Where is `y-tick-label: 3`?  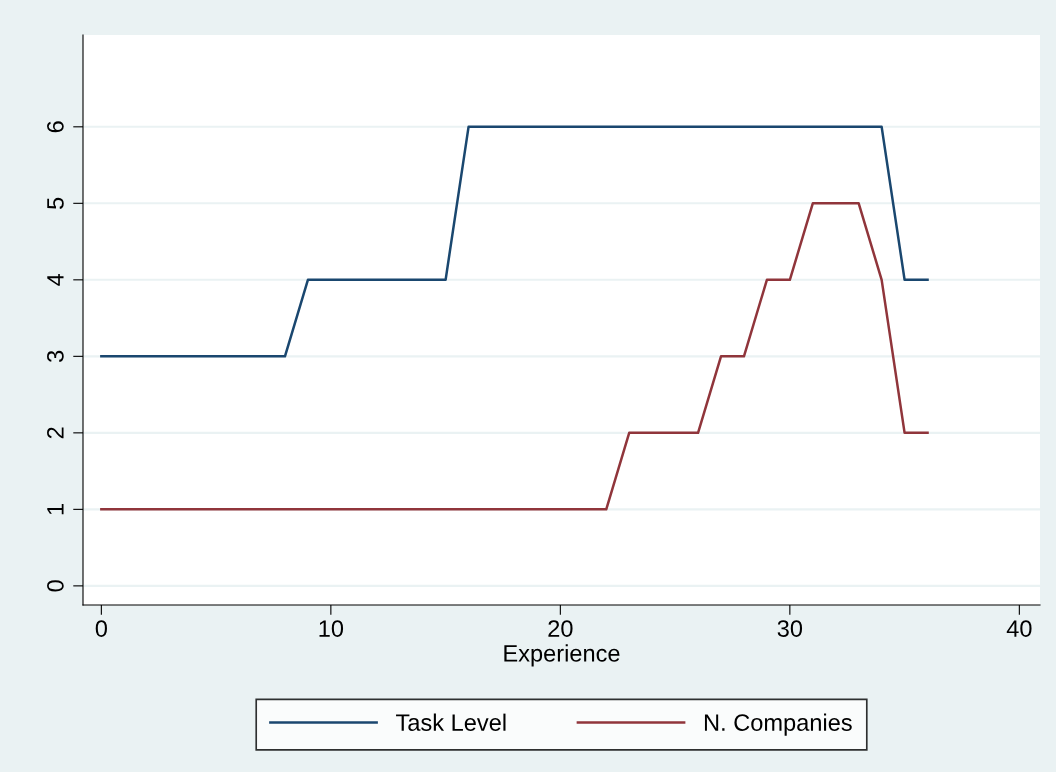 y-tick-label: 3 is located at coordinates (55, 356).